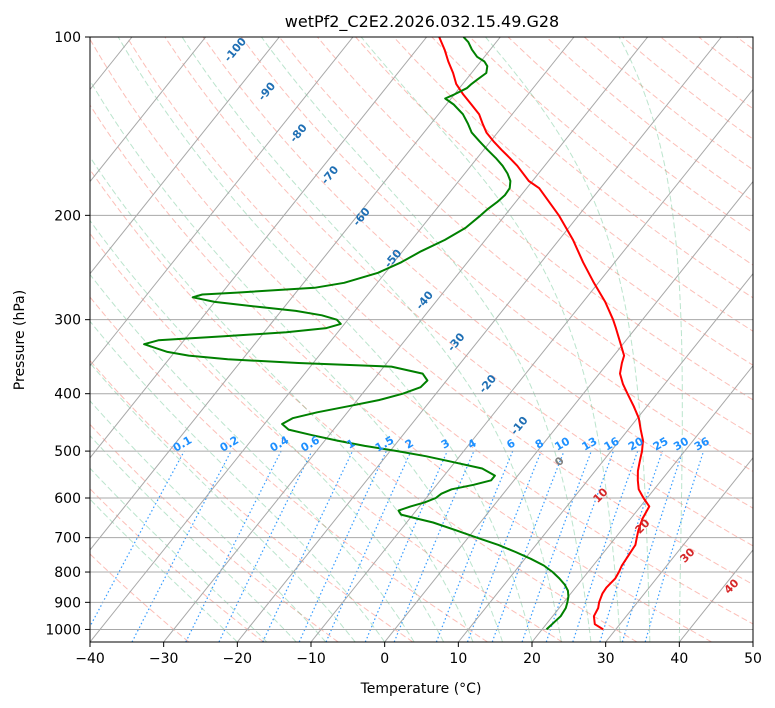 The height and width of the screenshot is (708, 775). What do you see at coordinates (67, 499) in the screenshot?
I see `y-tick-label: 600` at bounding box center [67, 499].